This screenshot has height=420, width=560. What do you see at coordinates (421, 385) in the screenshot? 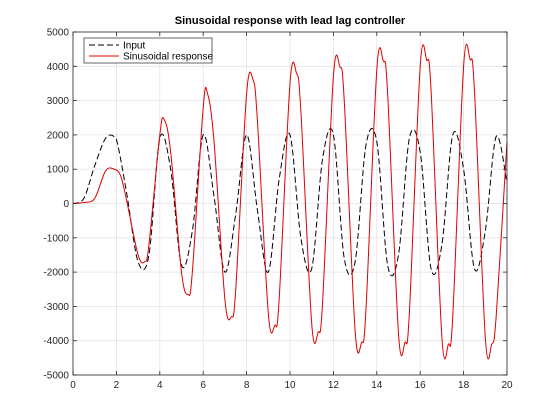
I see `x-tick-label: 16` at bounding box center [421, 385].